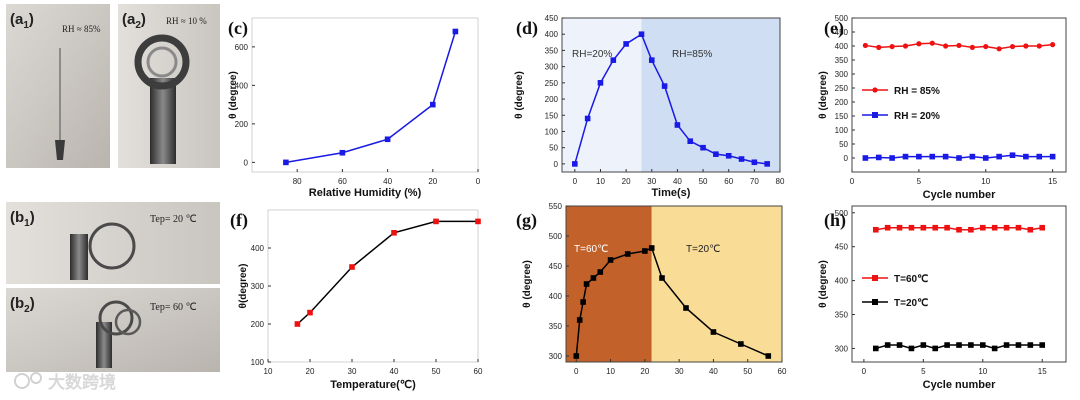 The height and width of the screenshot is (400, 1080). I want to click on x-tick-label-6: 60, so click(782, 371).